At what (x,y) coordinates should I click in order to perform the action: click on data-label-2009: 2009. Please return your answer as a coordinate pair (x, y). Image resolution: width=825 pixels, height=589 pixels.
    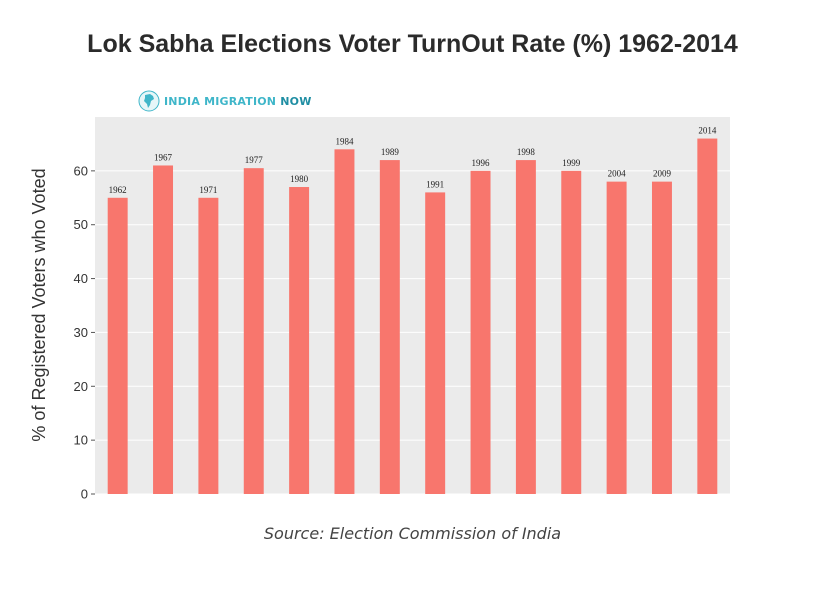
    Looking at the image, I should click on (662, 174).